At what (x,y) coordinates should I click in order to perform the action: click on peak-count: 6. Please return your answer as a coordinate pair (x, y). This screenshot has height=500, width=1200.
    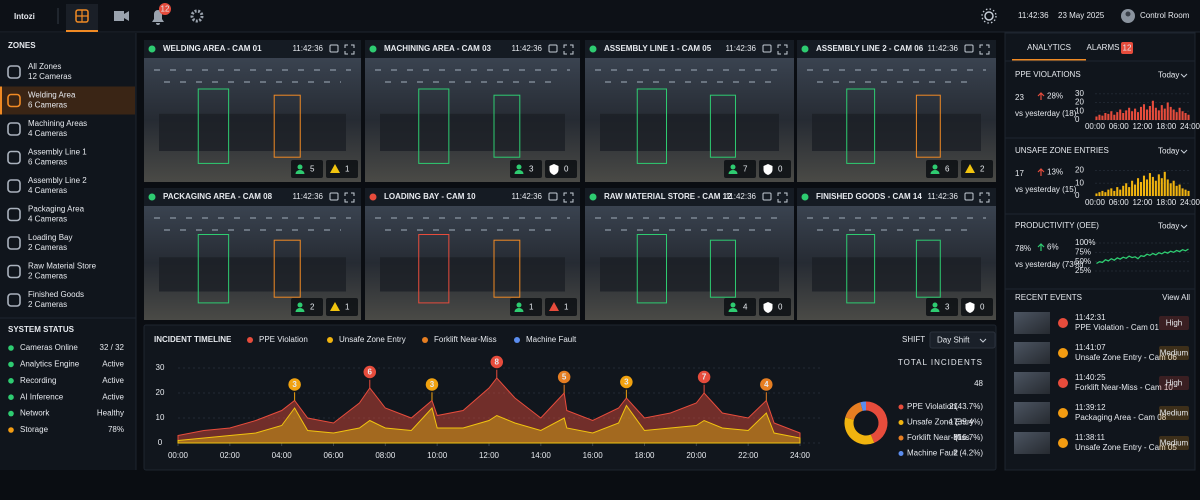
    Looking at the image, I should click on (370, 372).